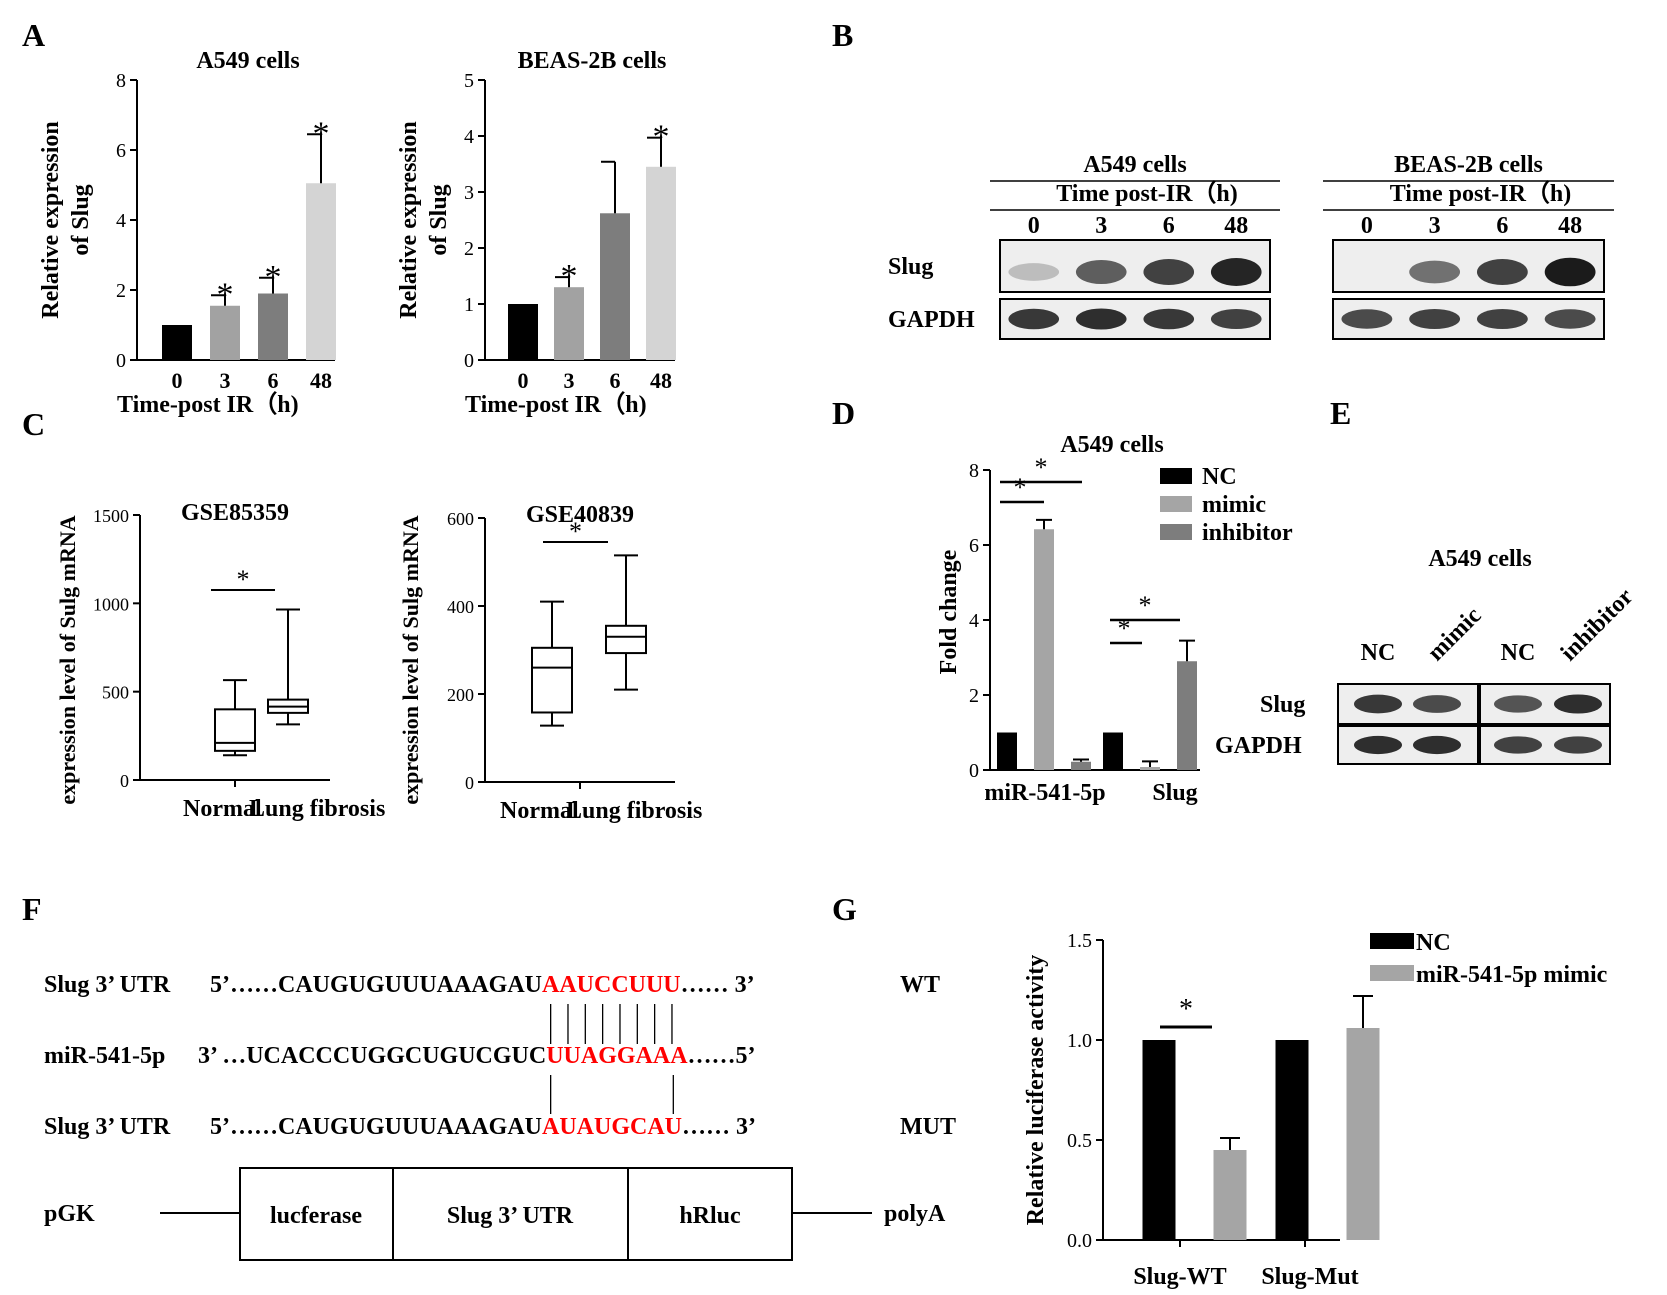 The width and height of the screenshot is (1667, 1295). What do you see at coordinates (107, 985) in the screenshot?
I see `f-row1-name: Slug 3’ UTR` at bounding box center [107, 985].